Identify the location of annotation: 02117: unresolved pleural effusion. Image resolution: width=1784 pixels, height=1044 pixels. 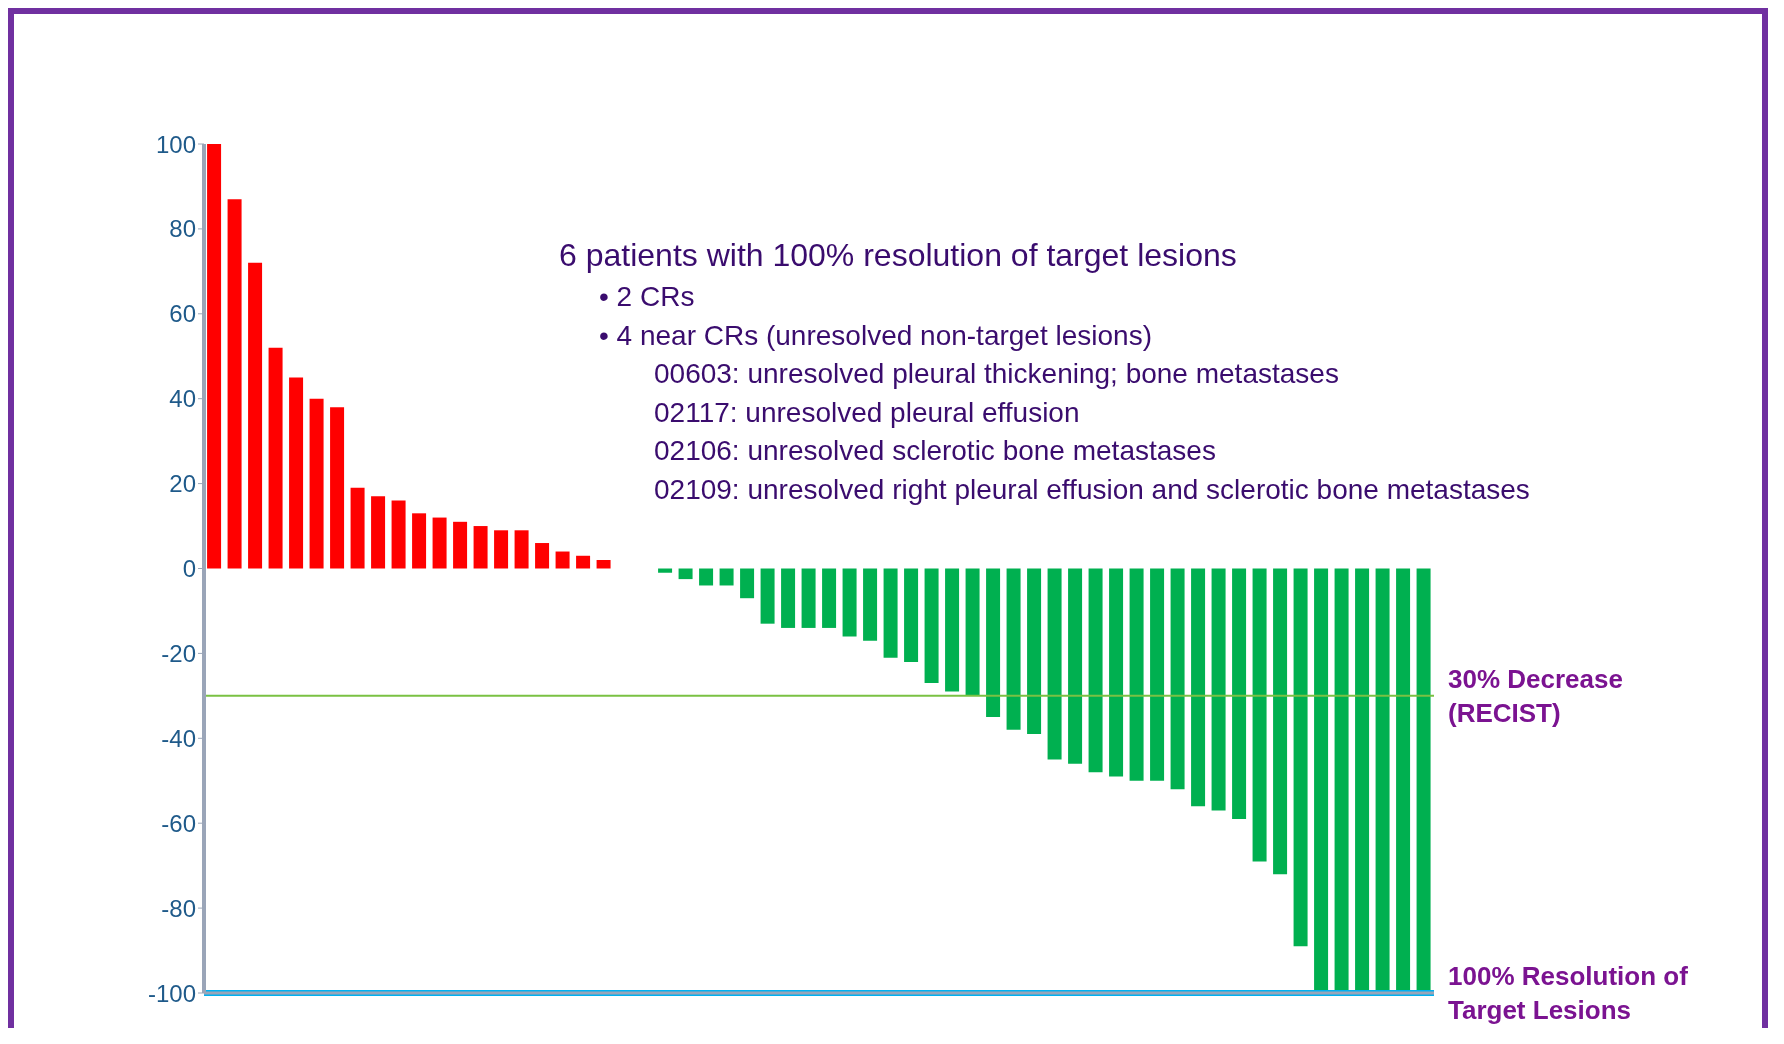
(867, 412).